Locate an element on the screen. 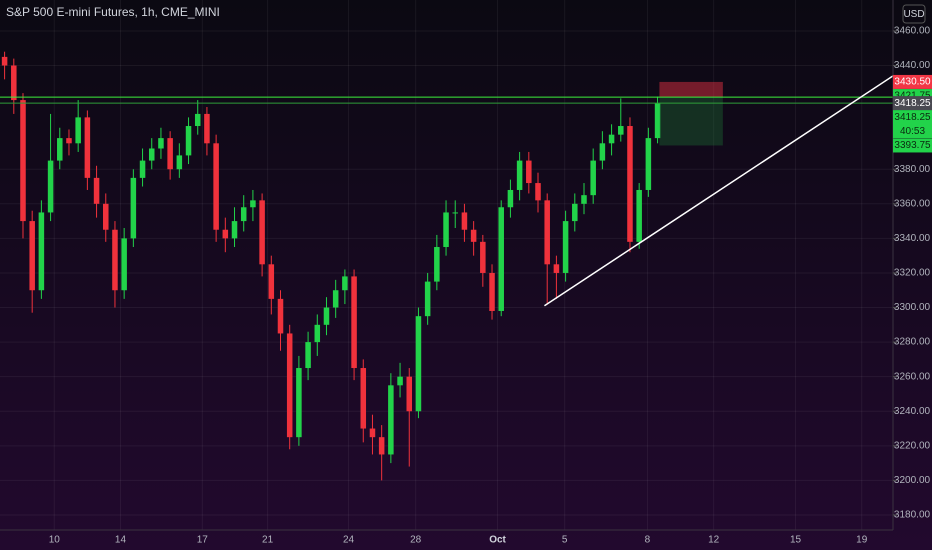 The image size is (932, 550). y-tick-label: 3180.00 is located at coordinates (912, 515).